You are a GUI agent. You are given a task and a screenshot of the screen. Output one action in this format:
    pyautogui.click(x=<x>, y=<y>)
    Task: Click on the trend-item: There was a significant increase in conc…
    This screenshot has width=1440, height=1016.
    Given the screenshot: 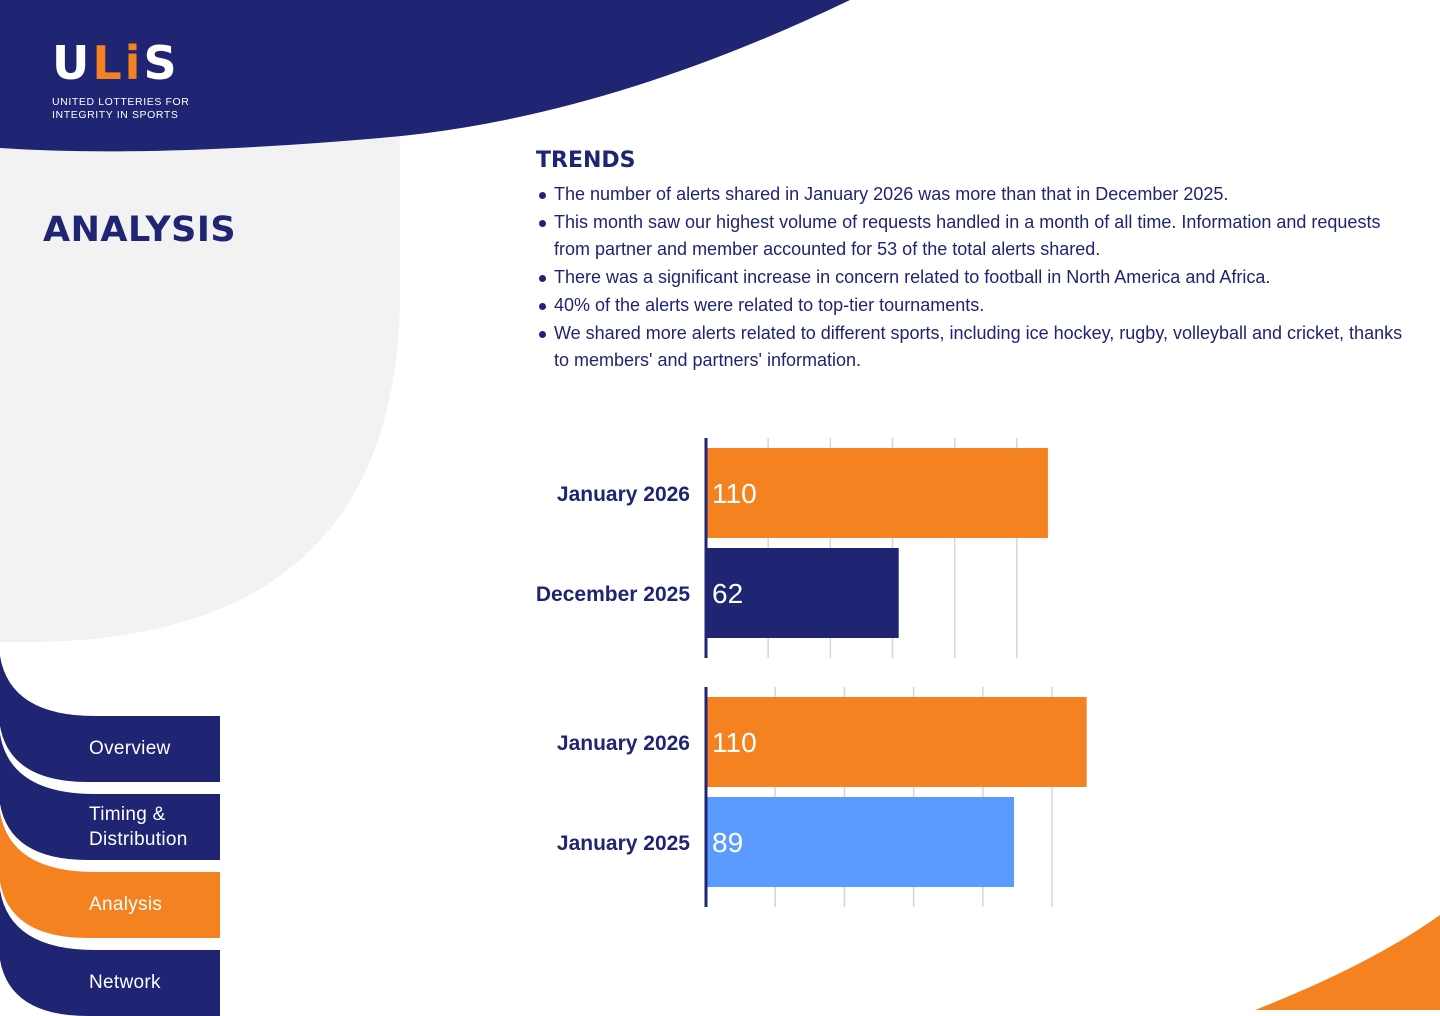 What is the action you would take?
    pyautogui.click(x=976, y=277)
    